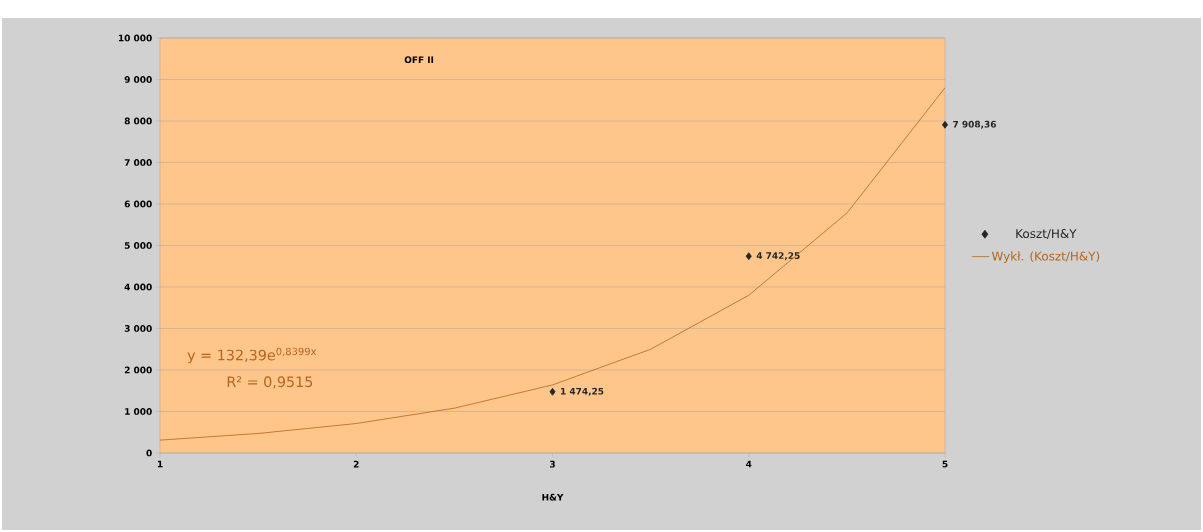  Describe the element at coordinates (138, 287) in the screenshot. I see `y-tick-label: 4 000` at that location.